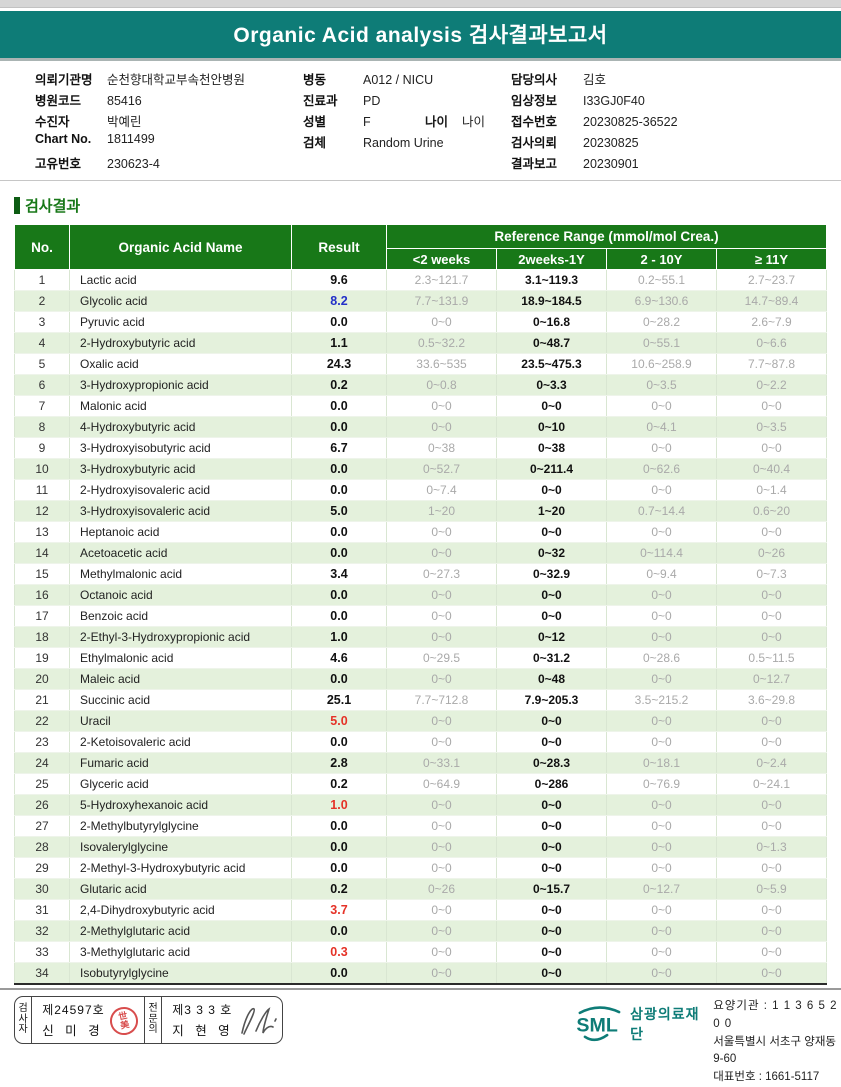 The height and width of the screenshot is (1087, 841). I want to click on header-ref-over-11y: ≥ 11Y, so click(771, 259).